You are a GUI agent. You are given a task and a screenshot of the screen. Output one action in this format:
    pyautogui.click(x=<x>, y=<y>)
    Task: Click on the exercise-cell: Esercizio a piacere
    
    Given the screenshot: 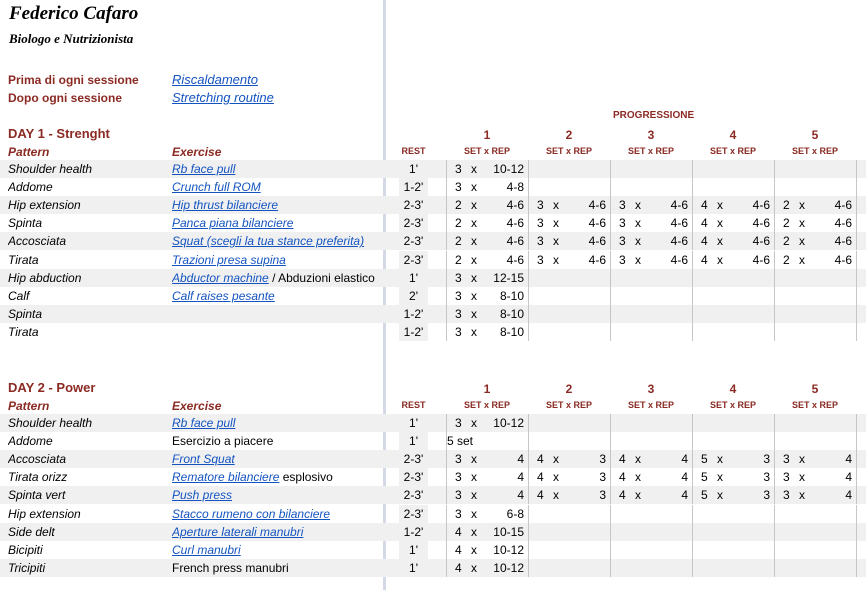 What is the action you would take?
    pyautogui.click(x=277, y=441)
    